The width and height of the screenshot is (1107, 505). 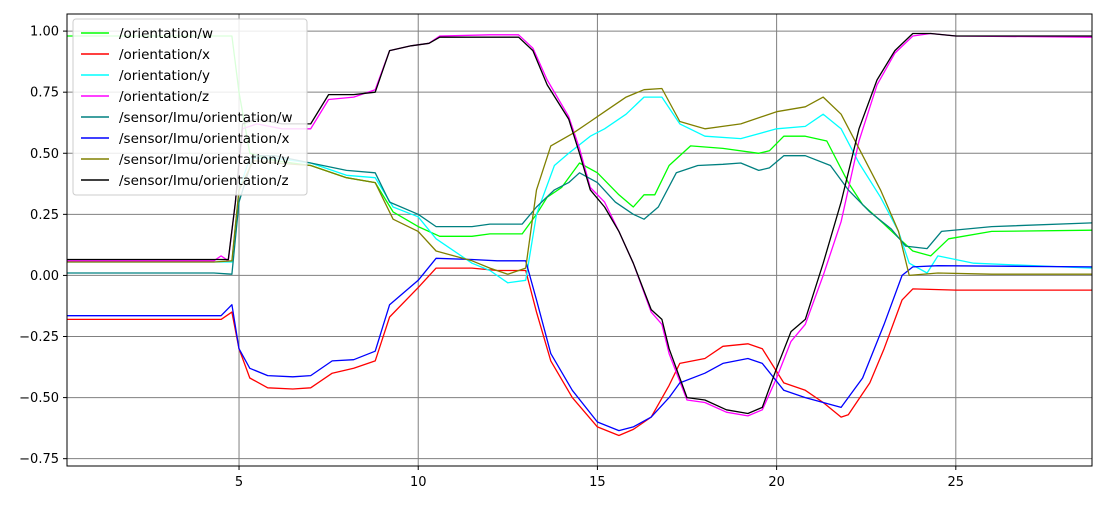 What do you see at coordinates (44, 215) in the screenshot?
I see `y-tick-label: 0.25` at bounding box center [44, 215].